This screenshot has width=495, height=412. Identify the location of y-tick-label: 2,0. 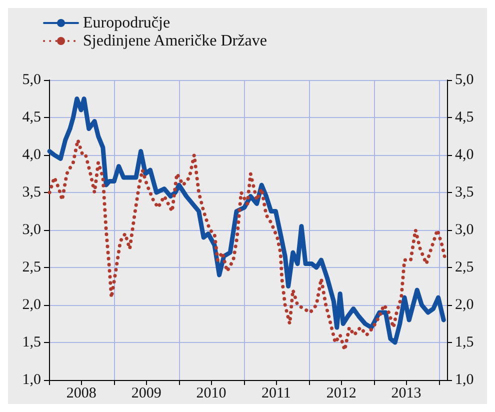
(31, 305).